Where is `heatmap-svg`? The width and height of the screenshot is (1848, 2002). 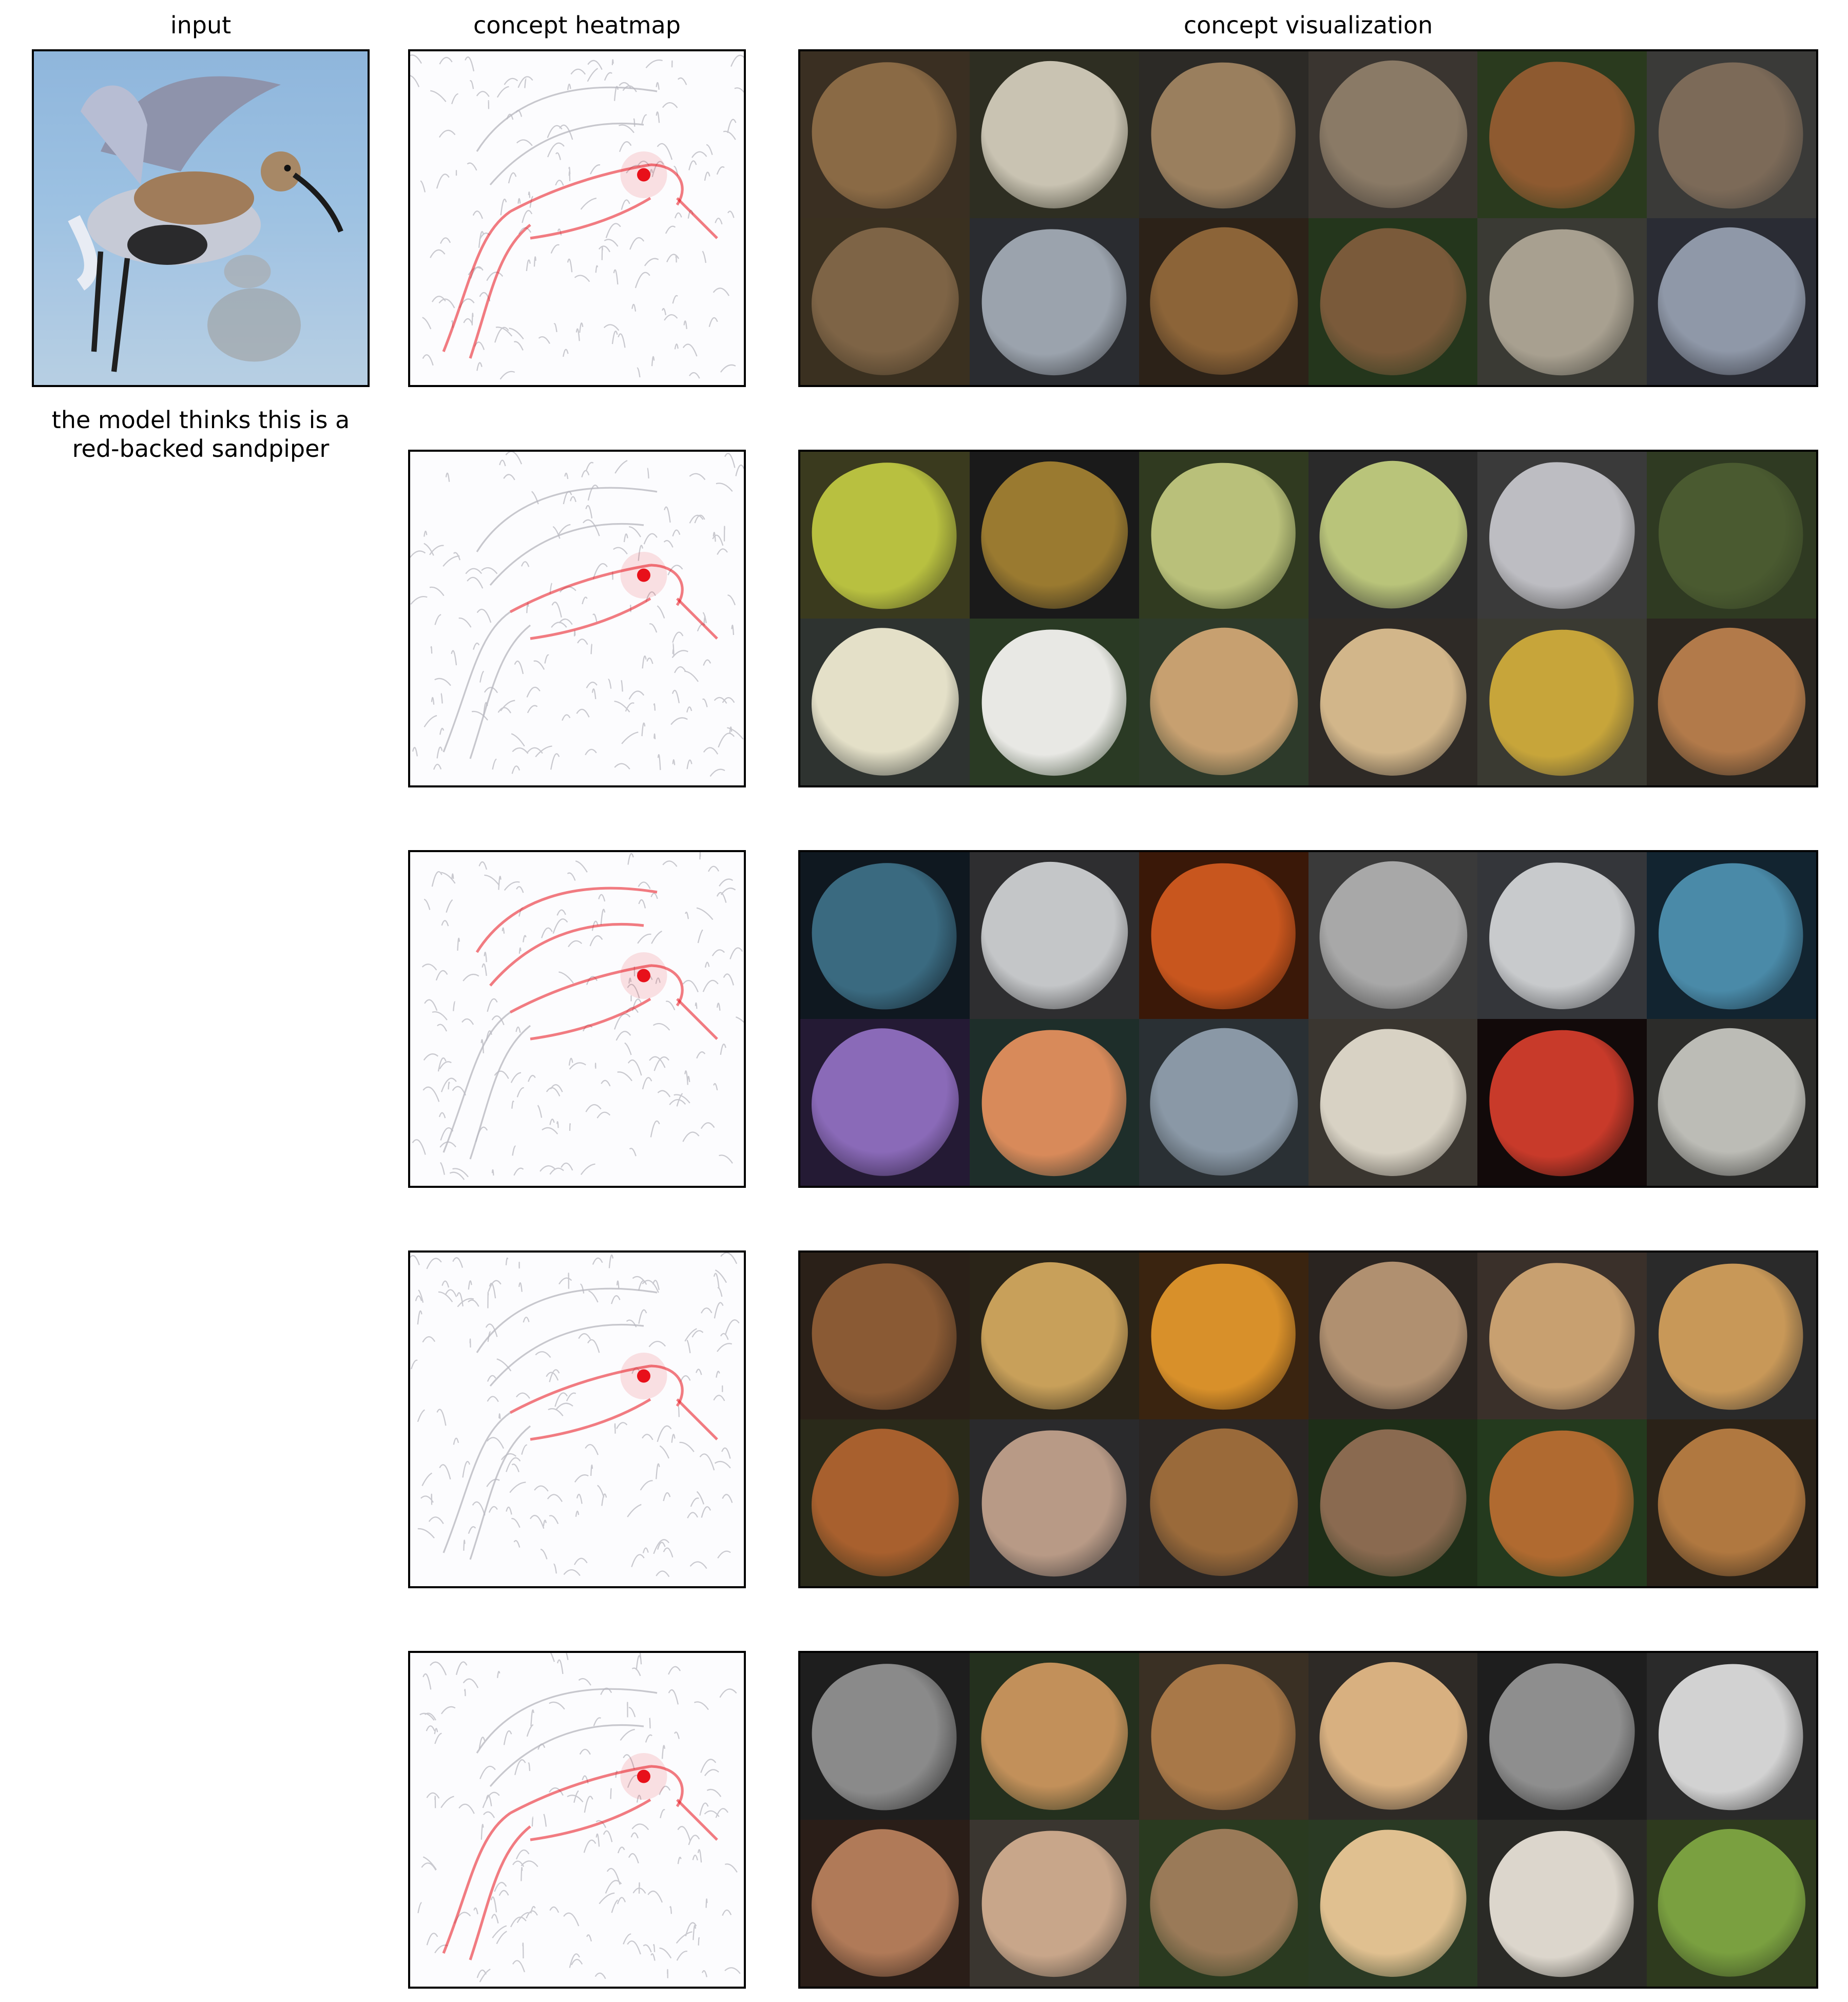
heatmap-svg is located at coordinates (579, 1817).